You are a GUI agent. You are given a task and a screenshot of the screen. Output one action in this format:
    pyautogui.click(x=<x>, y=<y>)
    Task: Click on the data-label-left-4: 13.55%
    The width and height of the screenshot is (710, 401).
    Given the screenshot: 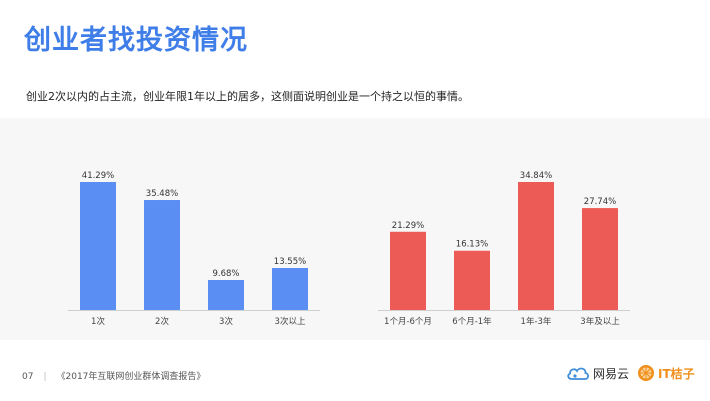 What is the action you would take?
    pyautogui.click(x=290, y=262)
    